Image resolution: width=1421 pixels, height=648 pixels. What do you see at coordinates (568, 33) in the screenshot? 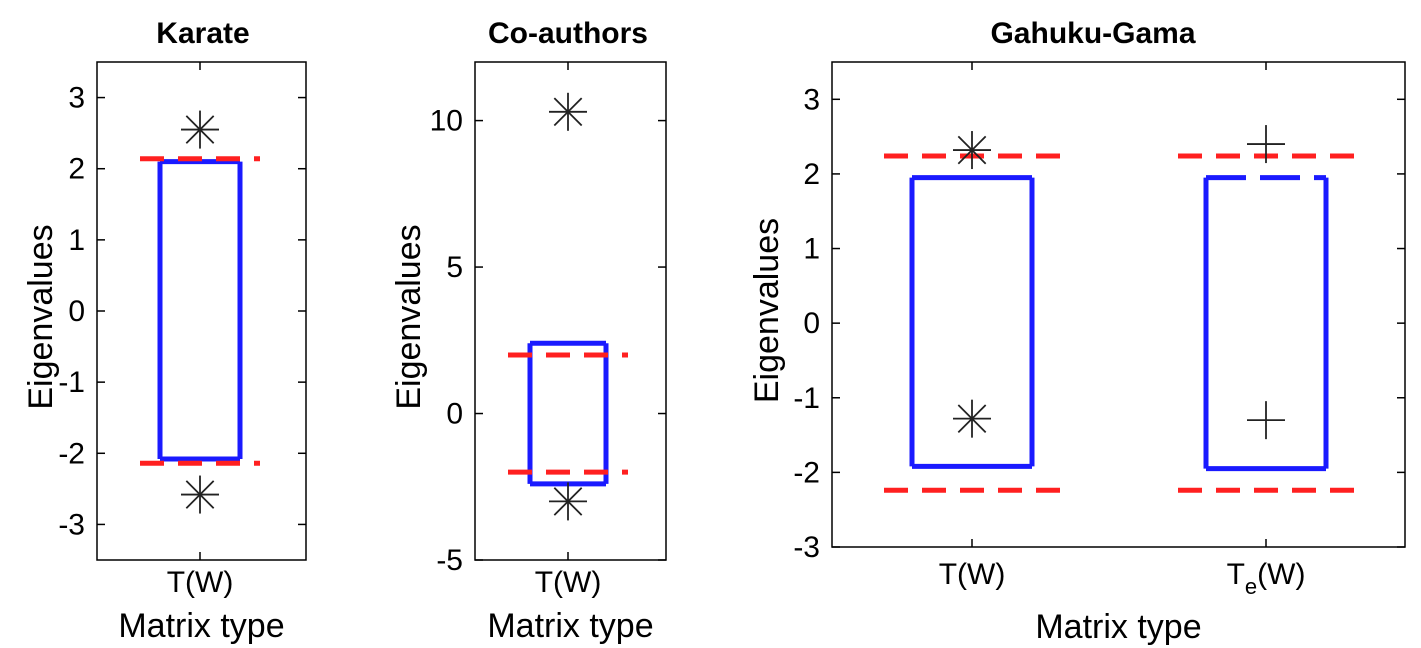
I see `panel-title: Co-authors` at bounding box center [568, 33].